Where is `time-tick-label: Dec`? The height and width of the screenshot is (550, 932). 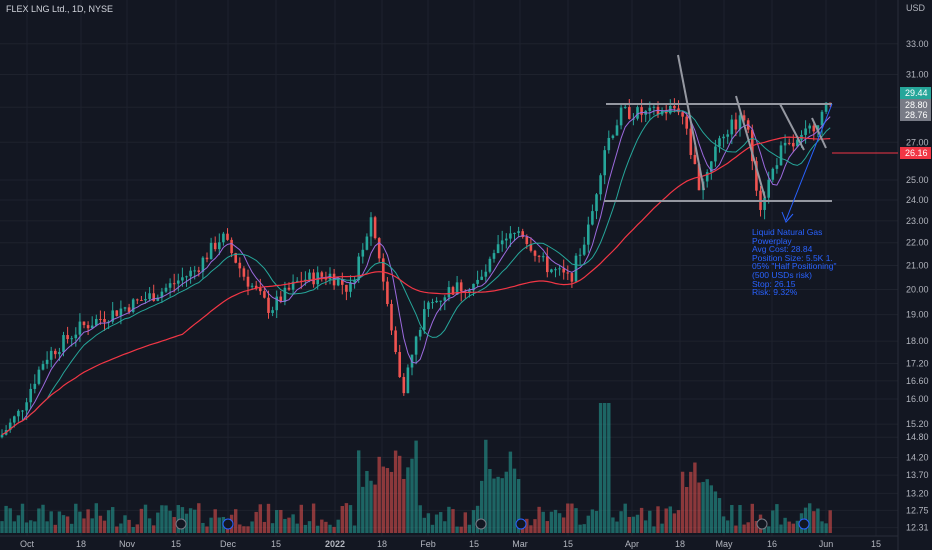
time-tick-label: Dec is located at coordinates (228, 544).